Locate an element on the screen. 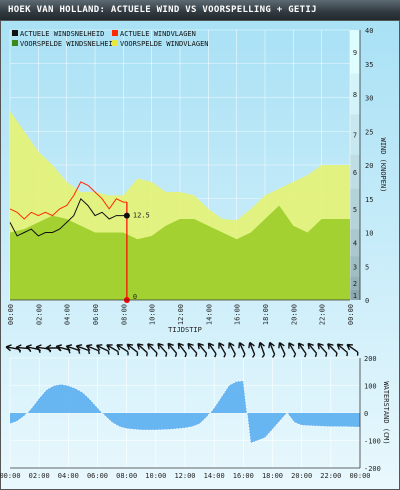 This screenshot has height=490, width=400. wind-ytick-label: 15 is located at coordinates (369, 200).